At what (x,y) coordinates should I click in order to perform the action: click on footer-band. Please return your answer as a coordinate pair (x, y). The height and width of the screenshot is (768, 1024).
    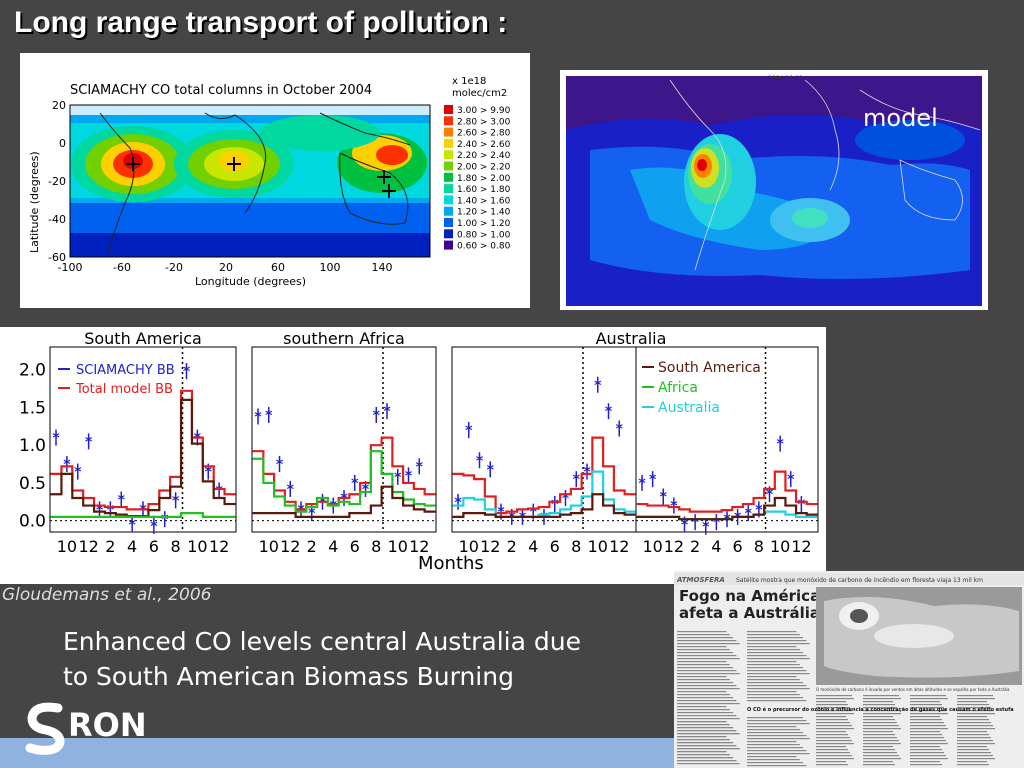
    Looking at the image, I should click on (340, 753).